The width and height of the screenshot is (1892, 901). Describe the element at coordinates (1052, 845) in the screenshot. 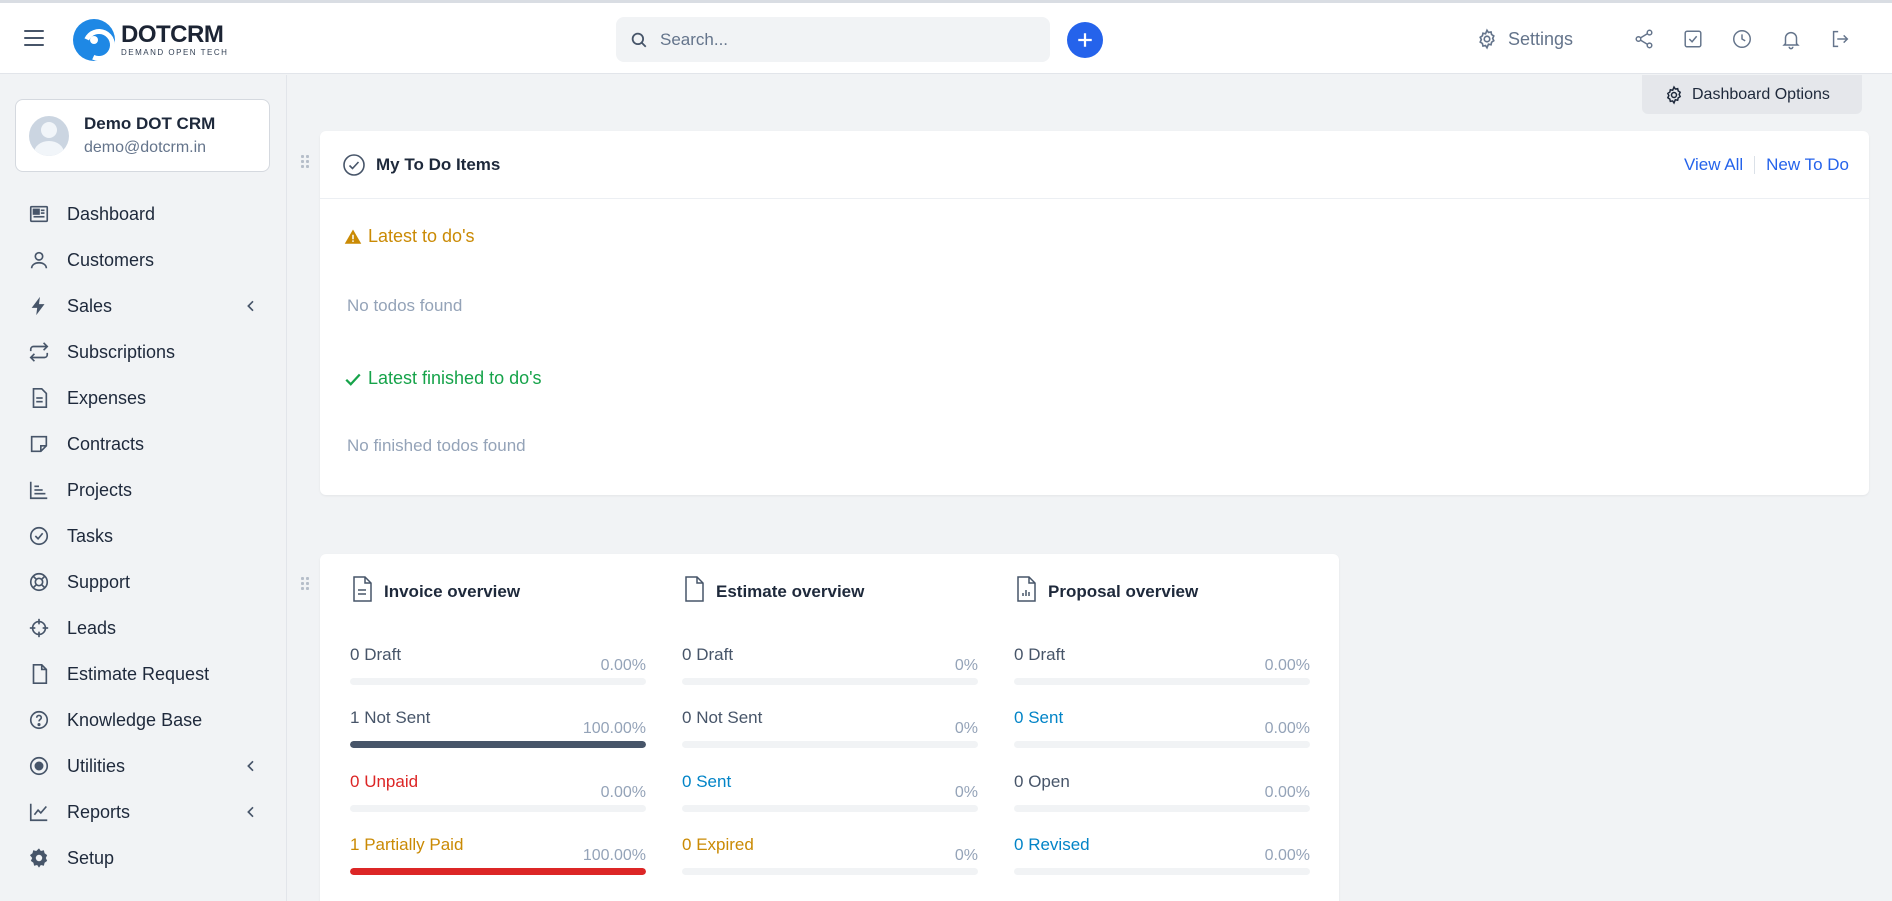

I see `status-label: 0 Revised` at that location.